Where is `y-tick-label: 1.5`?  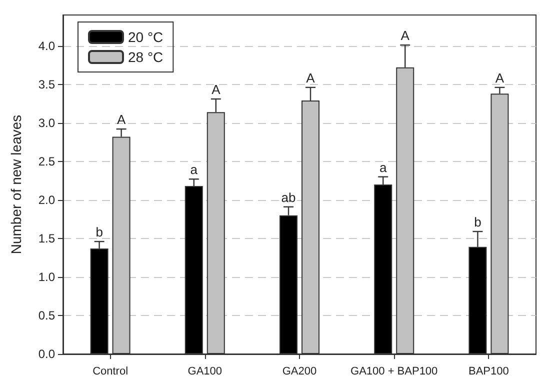
y-tick-label: 1.5 is located at coordinates (47, 238).